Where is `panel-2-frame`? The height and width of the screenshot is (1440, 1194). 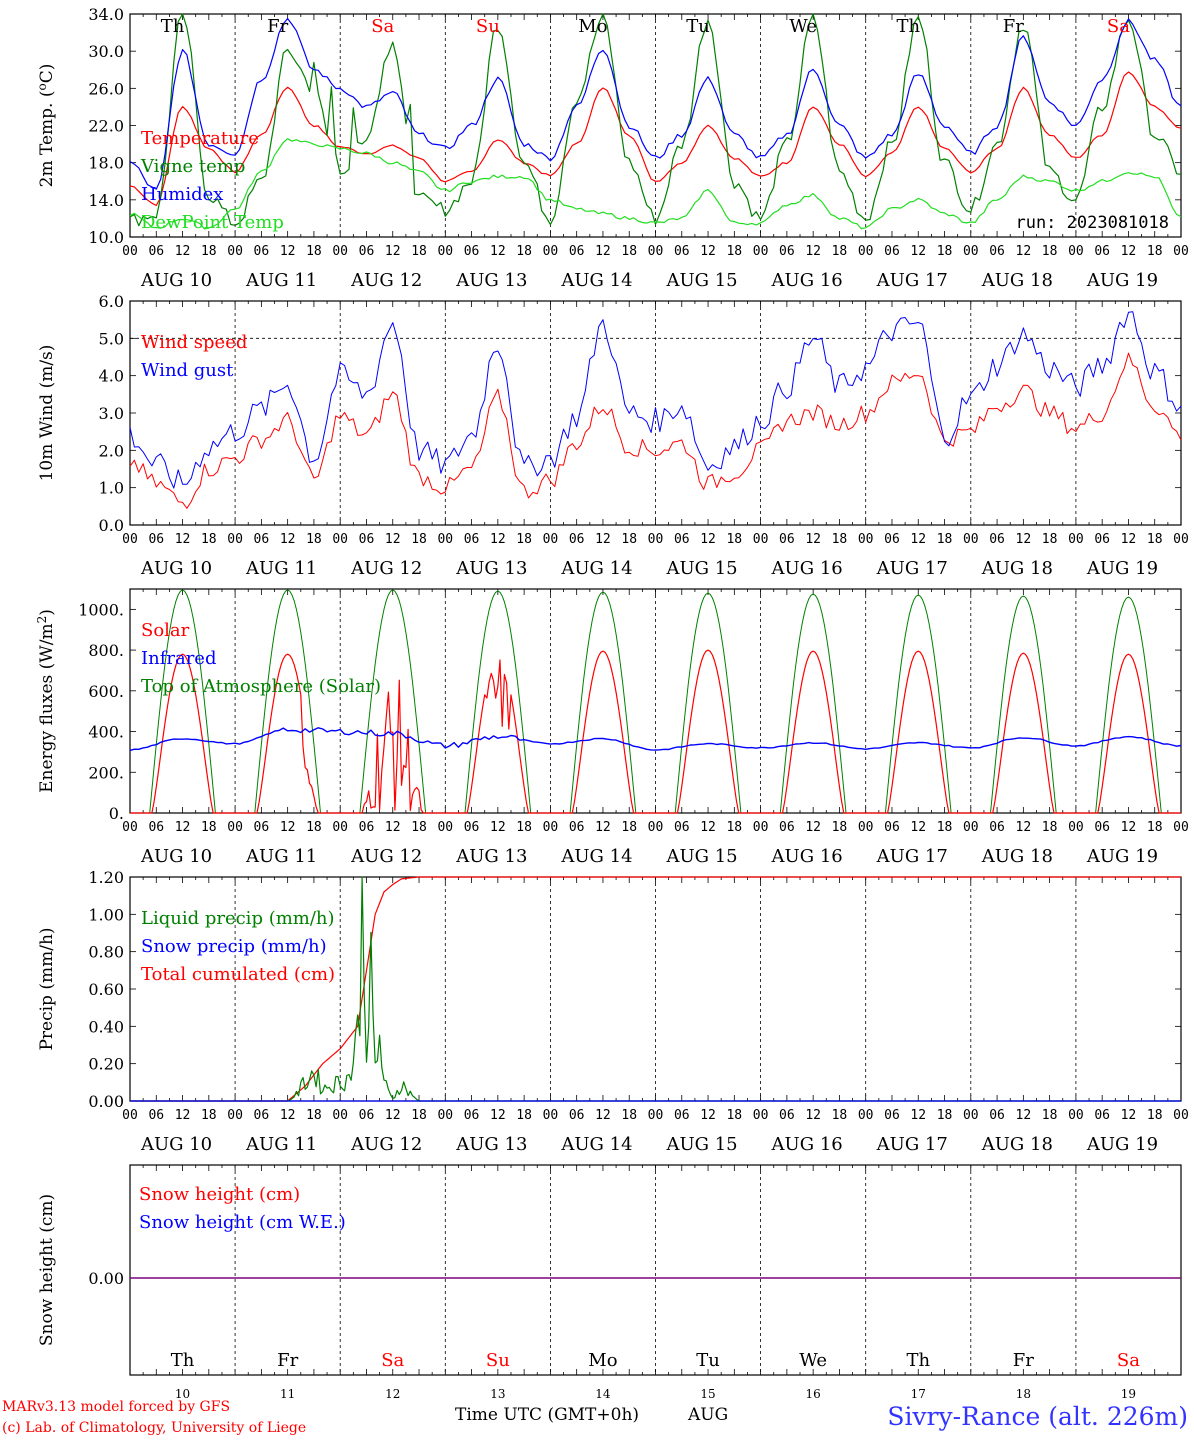
panel-2-frame is located at coordinates (655, 701).